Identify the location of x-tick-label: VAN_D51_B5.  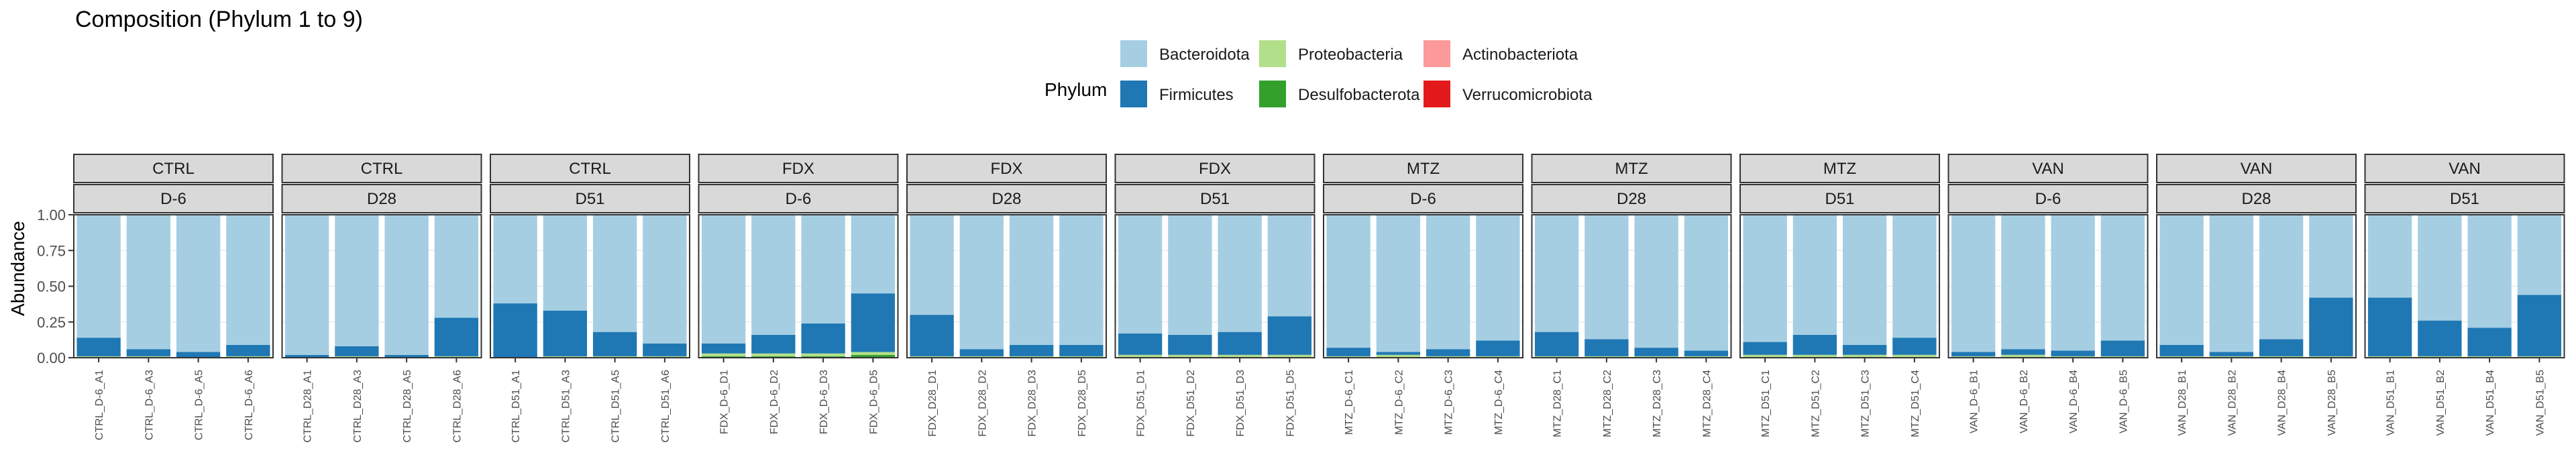
(2540, 403).